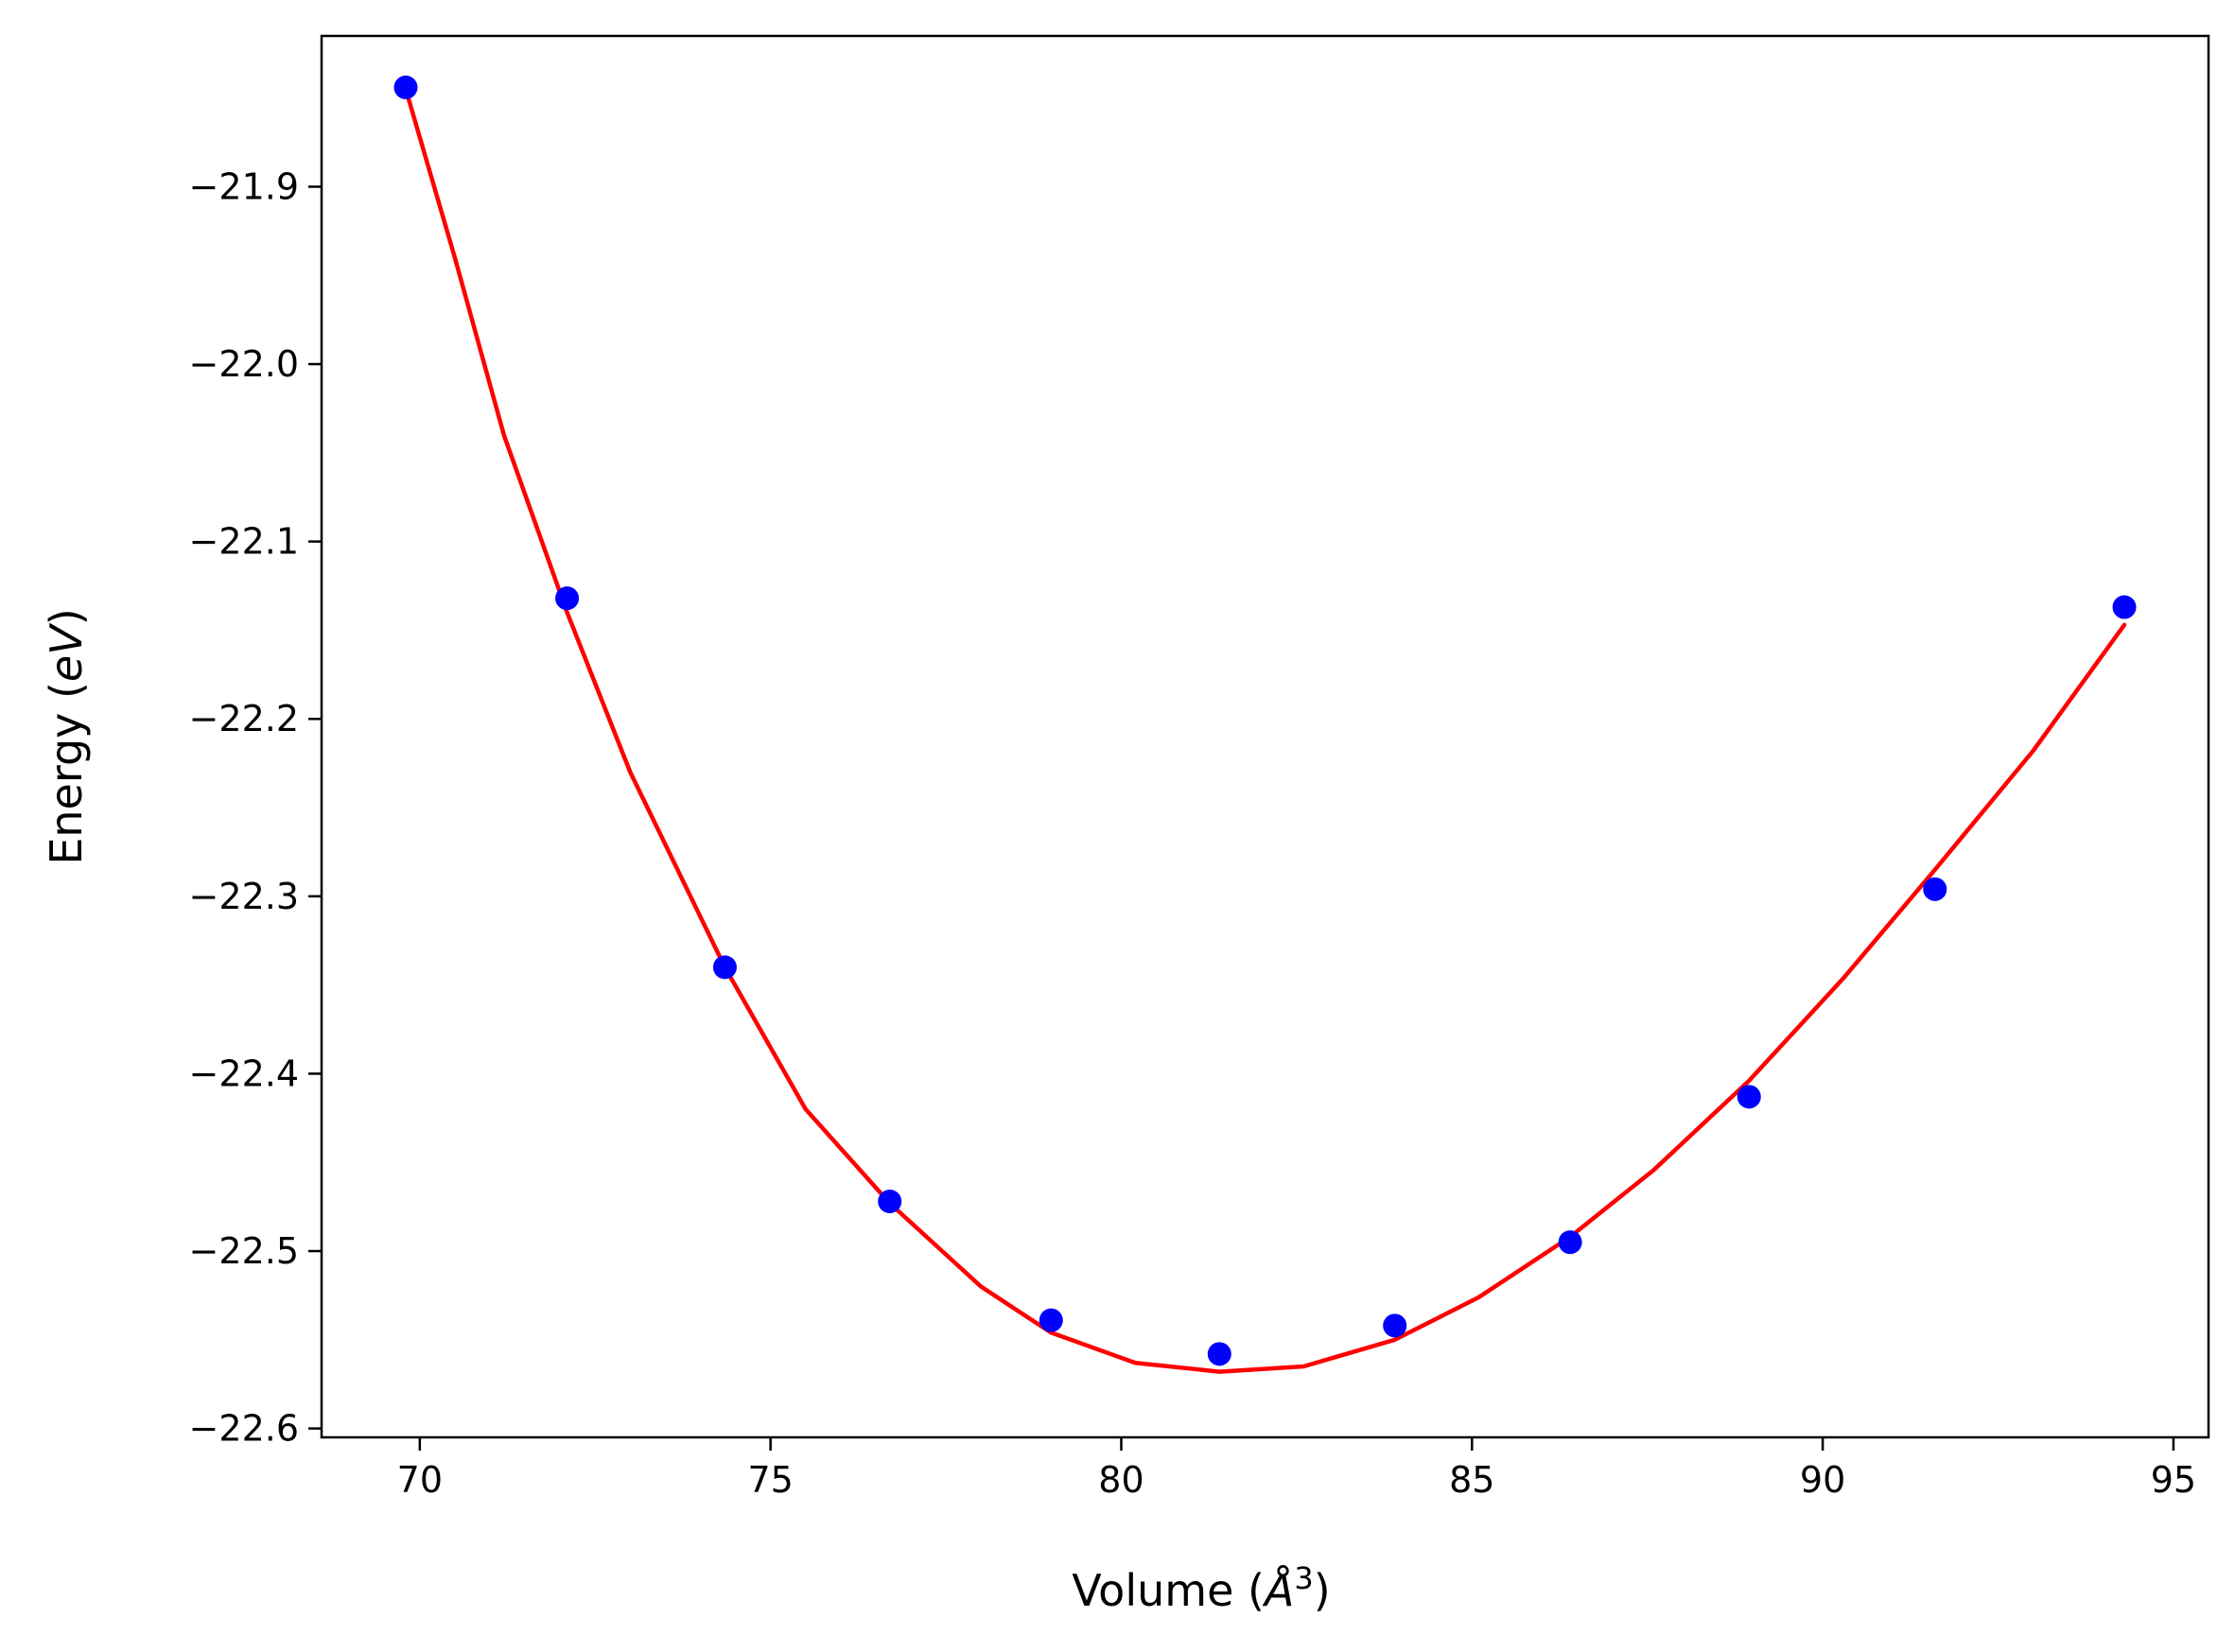 The height and width of the screenshot is (1652, 2235). Describe the element at coordinates (244, 186) in the screenshot. I see `y-tick-label: −21.9` at that location.